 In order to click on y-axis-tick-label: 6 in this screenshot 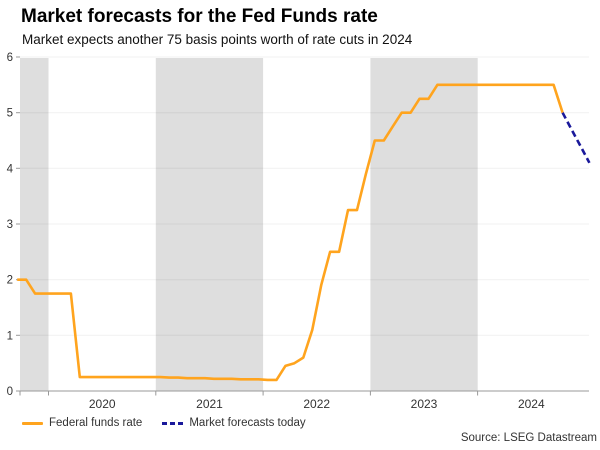, I will do `click(10, 58)`.